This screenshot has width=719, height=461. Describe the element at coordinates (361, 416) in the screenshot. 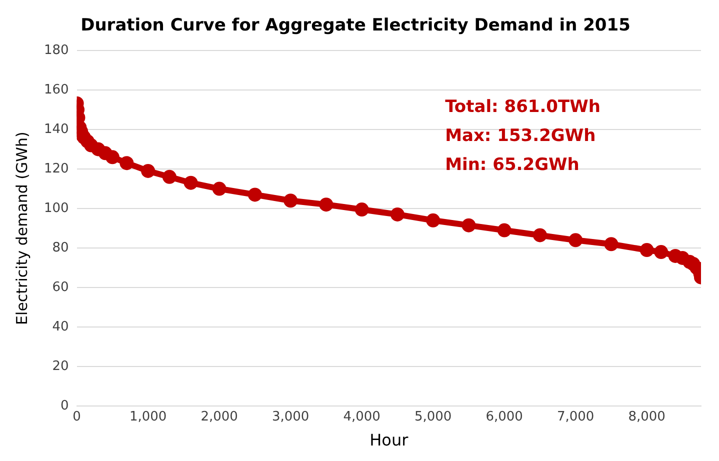

I see `x-tick-label: 4,000` at that location.